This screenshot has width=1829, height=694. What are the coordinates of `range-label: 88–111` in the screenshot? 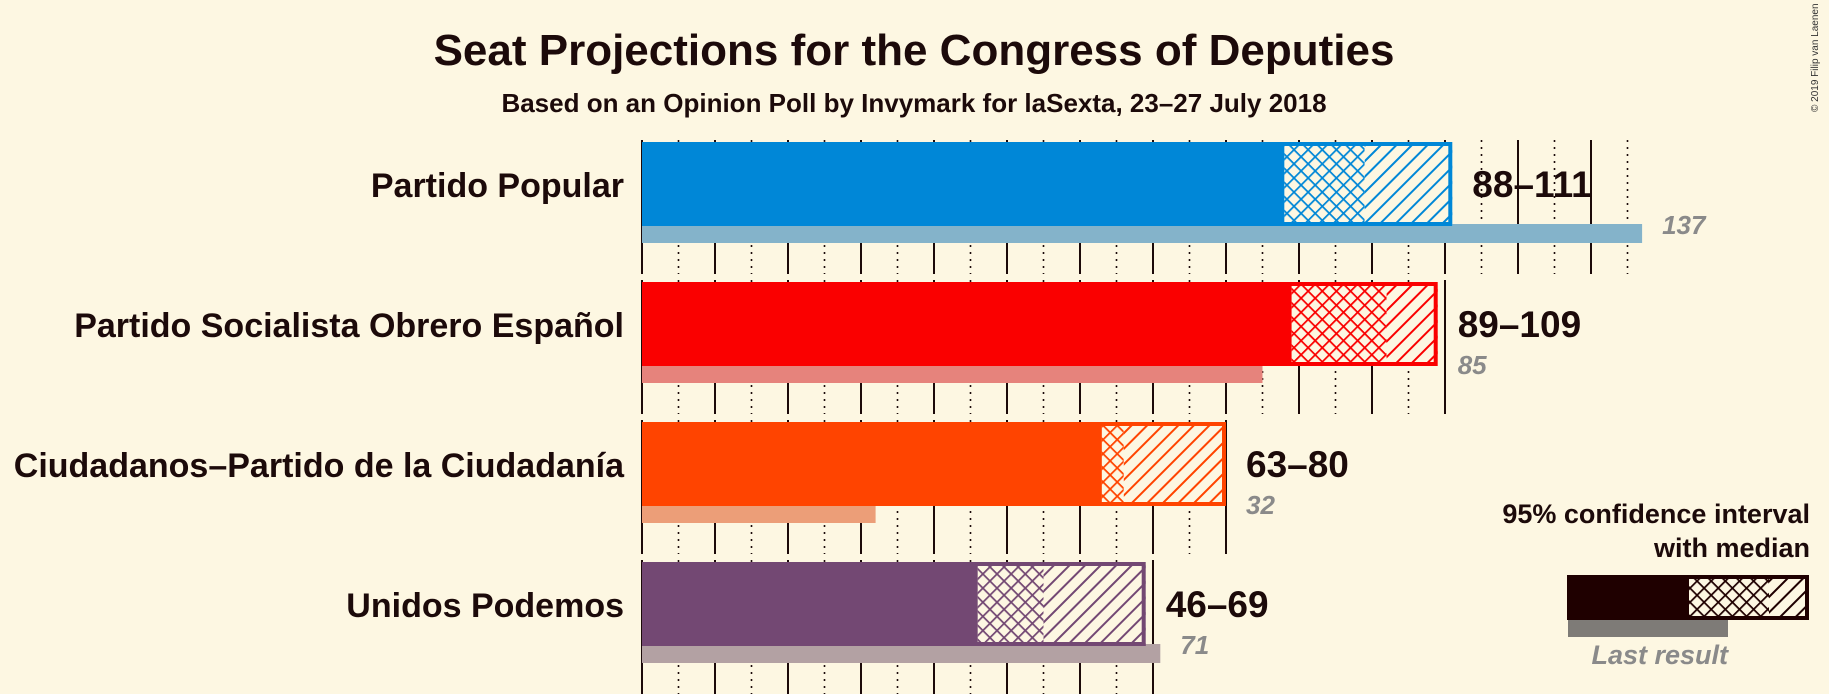 It's located at (1531, 184).